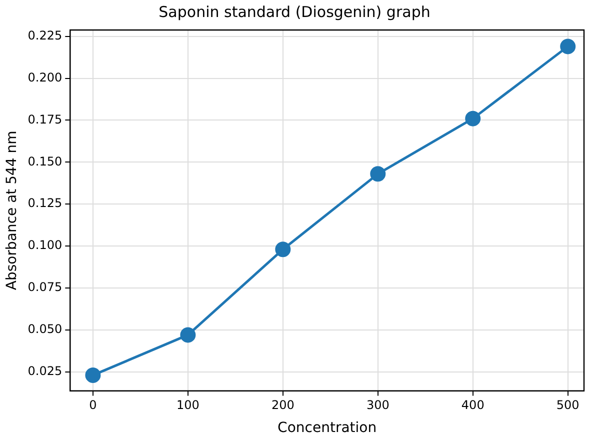 The width and height of the screenshot is (593, 441). Describe the element at coordinates (294, 11) in the screenshot. I see `chart-title: Saponin standard (Diosgenin) graph` at that location.